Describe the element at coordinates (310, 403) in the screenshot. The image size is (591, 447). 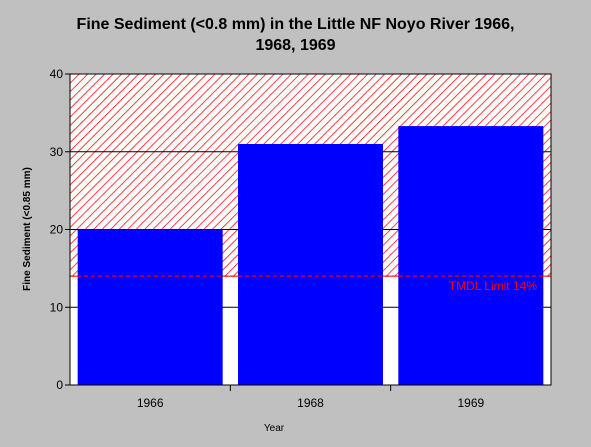
I see `x-tick-label: 1968` at that location.